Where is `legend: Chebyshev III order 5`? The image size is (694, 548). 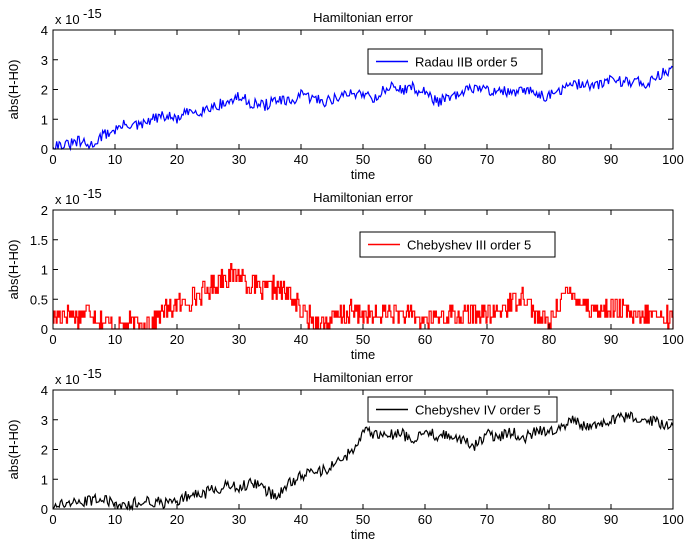
legend: Chebyshev III order 5 is located at coordinates (457, 244).